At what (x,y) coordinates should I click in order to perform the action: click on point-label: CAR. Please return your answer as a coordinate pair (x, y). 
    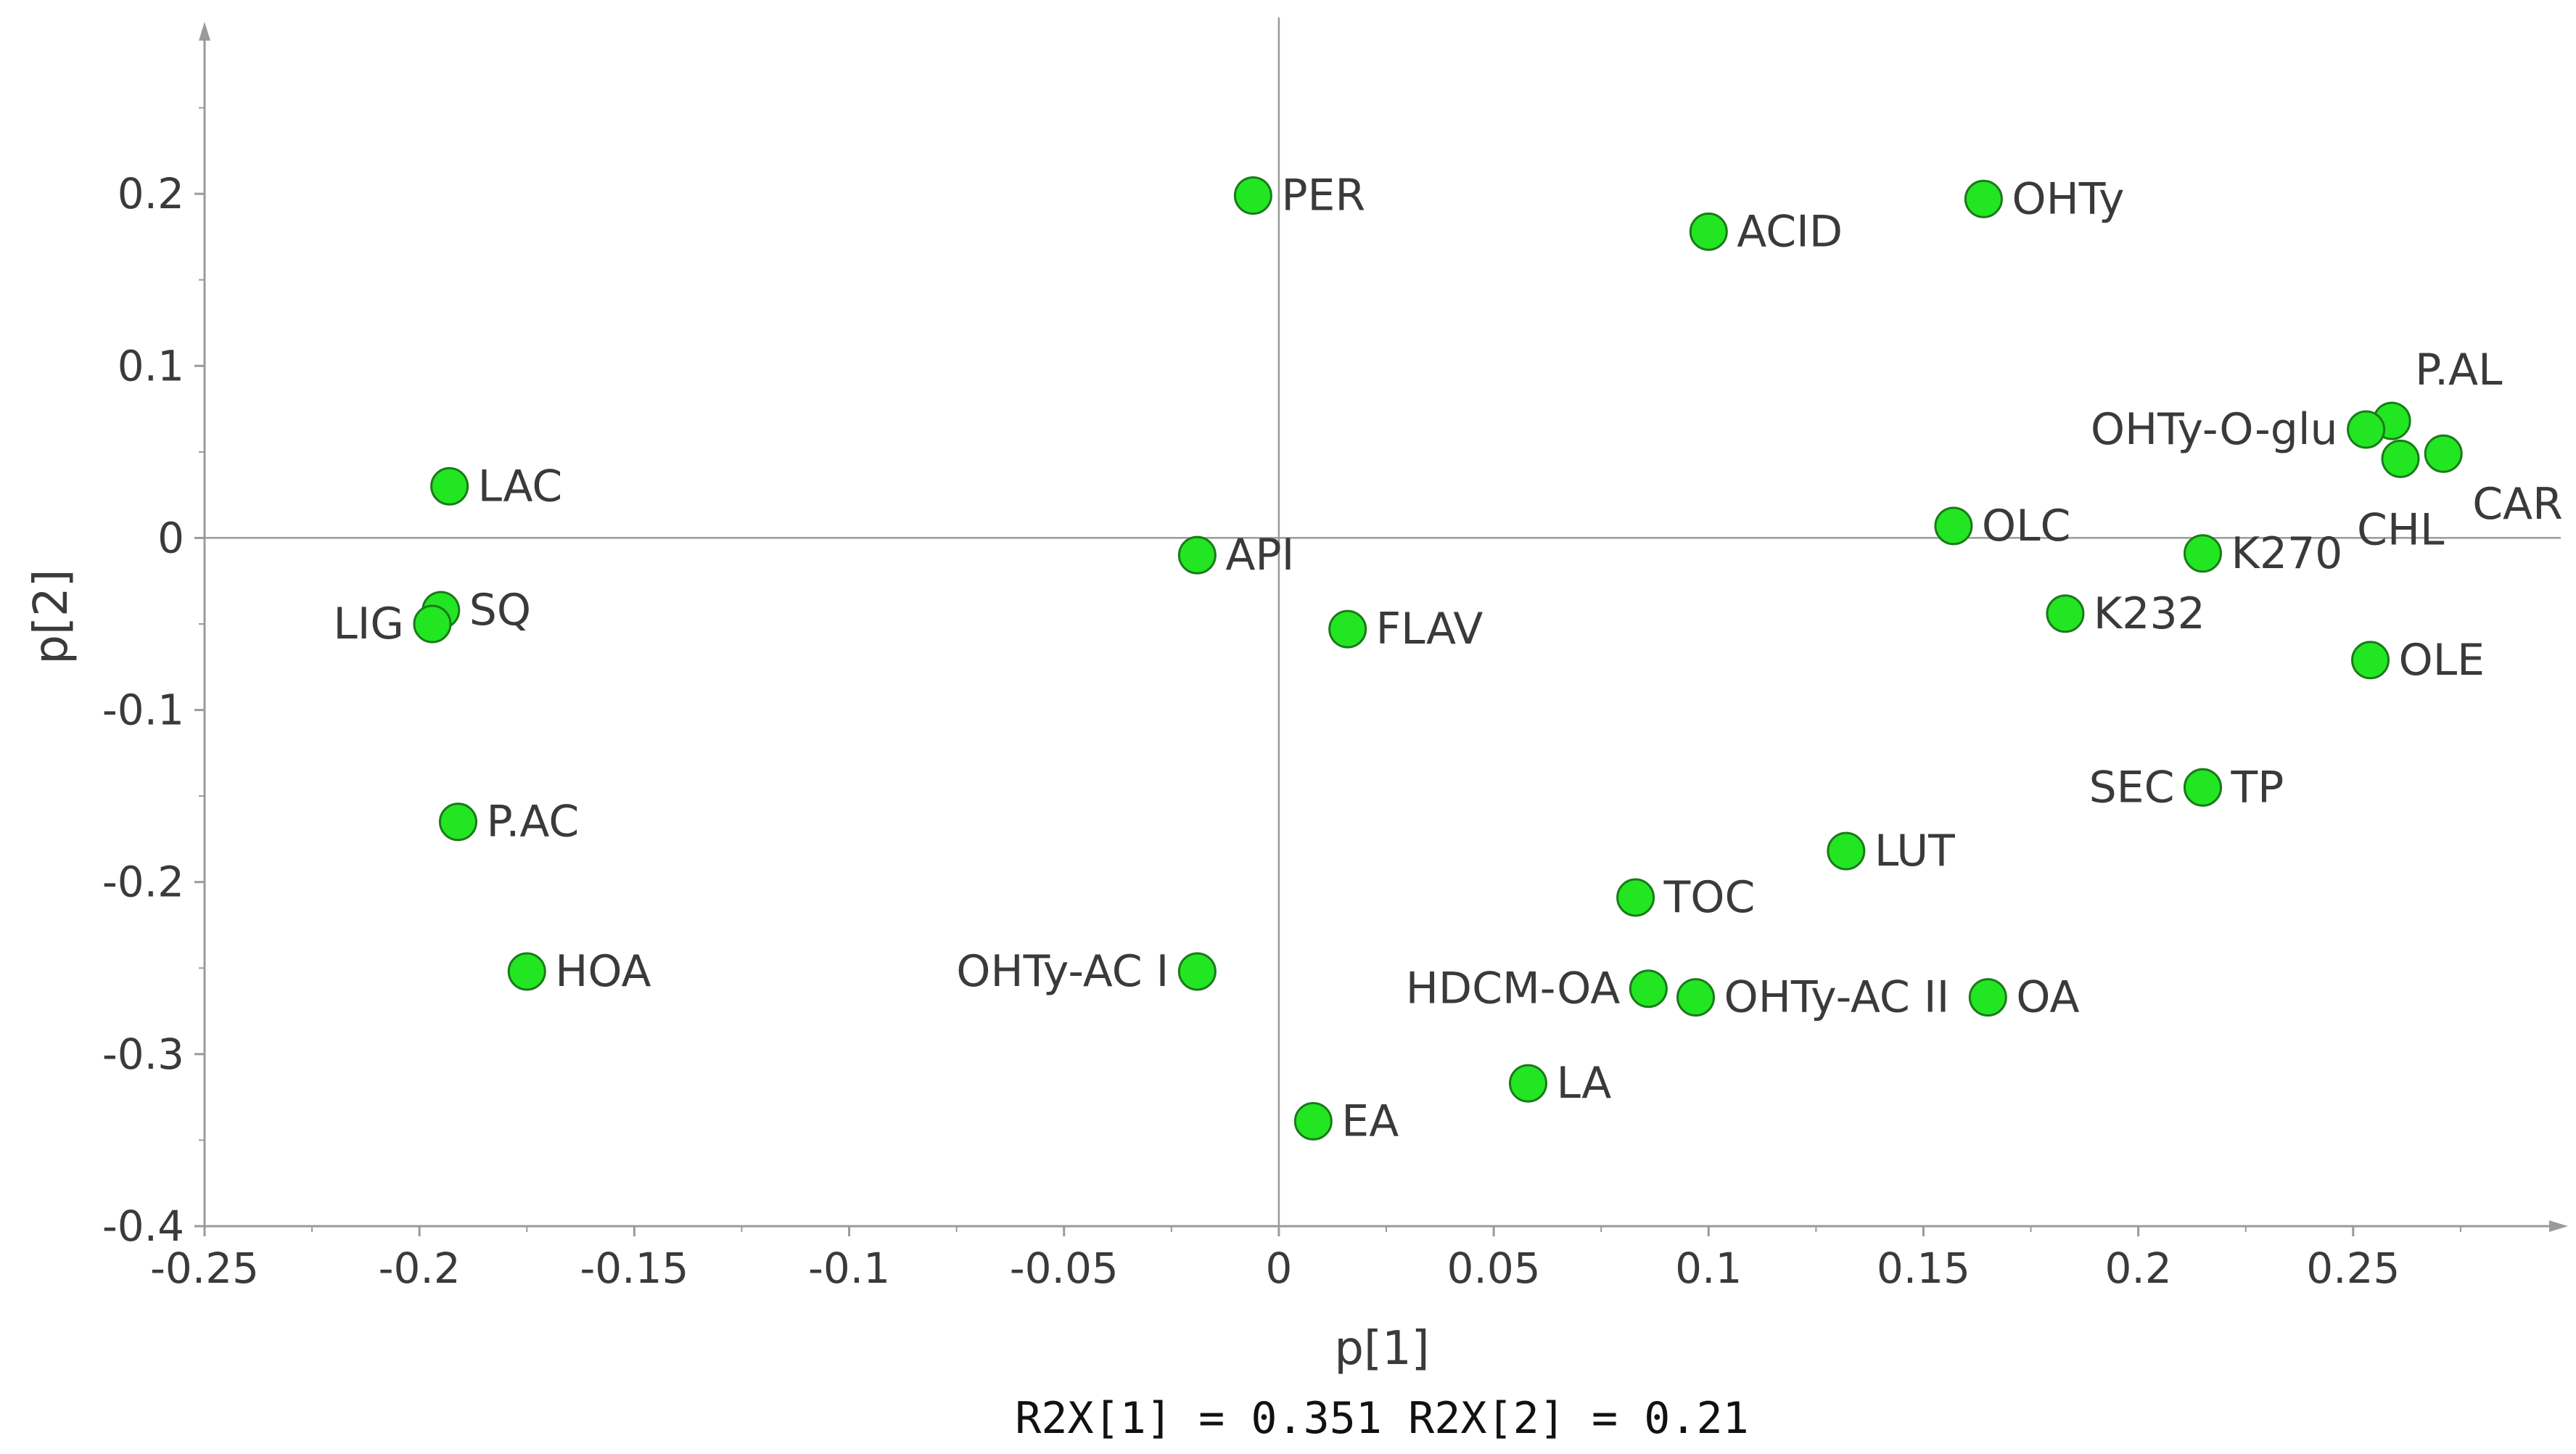
    Looking at the image, I should click on (2517, 504).